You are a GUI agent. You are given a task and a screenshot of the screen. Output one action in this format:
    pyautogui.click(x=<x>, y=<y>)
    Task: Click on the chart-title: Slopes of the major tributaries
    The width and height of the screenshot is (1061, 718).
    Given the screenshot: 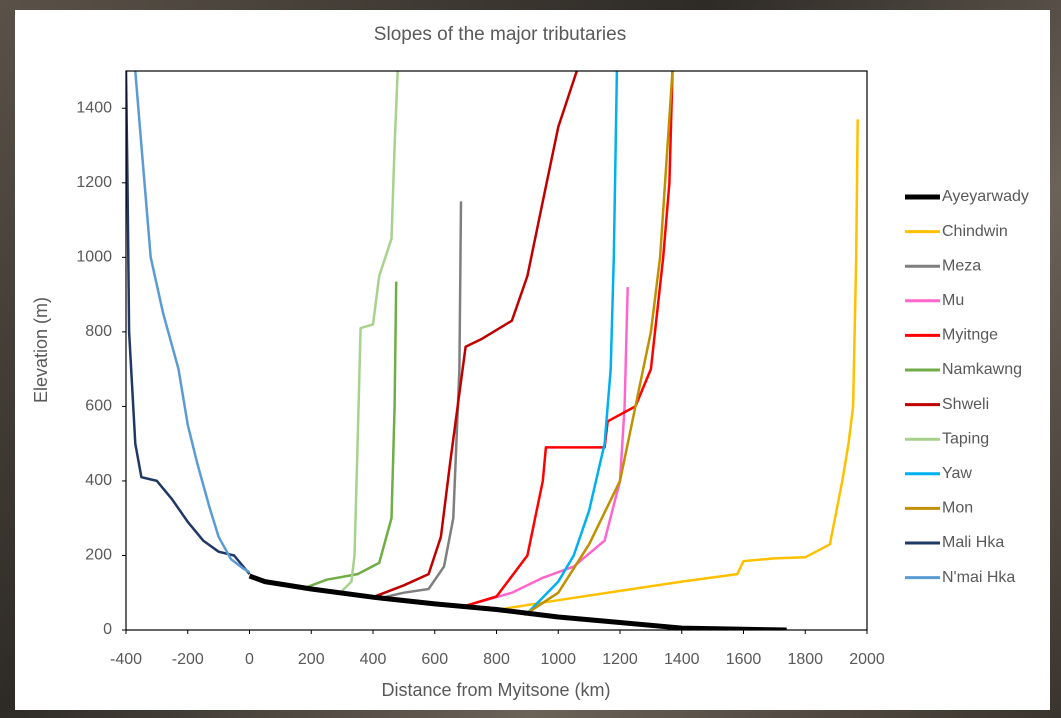 What is the action you would take?
    pyautogui.click(x=500, y=34)
    